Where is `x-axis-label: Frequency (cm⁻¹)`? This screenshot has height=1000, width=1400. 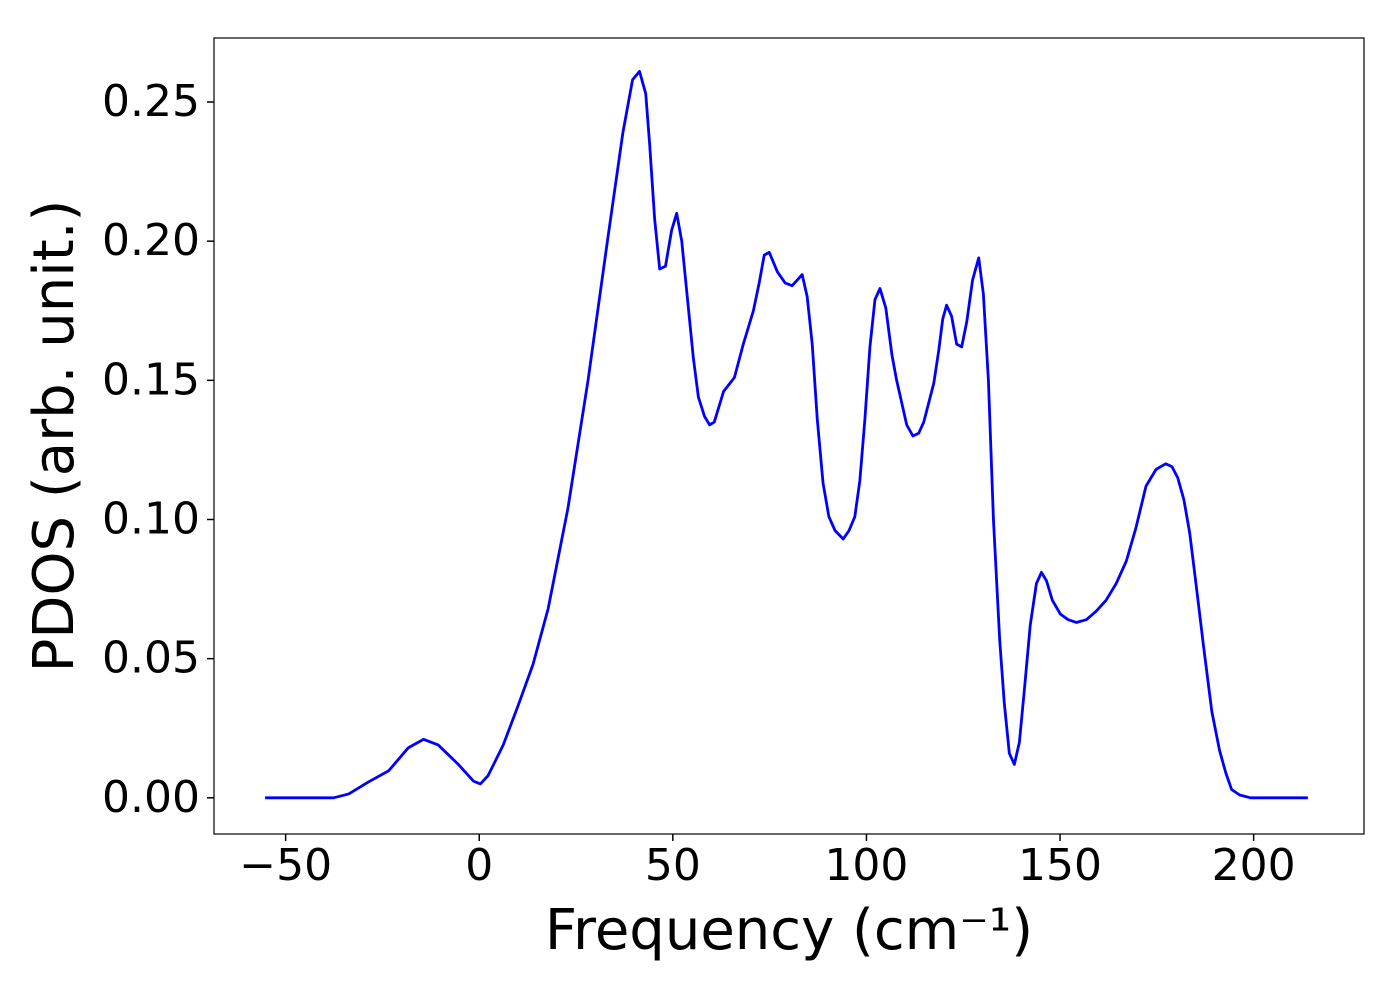 x-axis-label: Frequency (cm⁻¹) is located at coordinates (789, 930).